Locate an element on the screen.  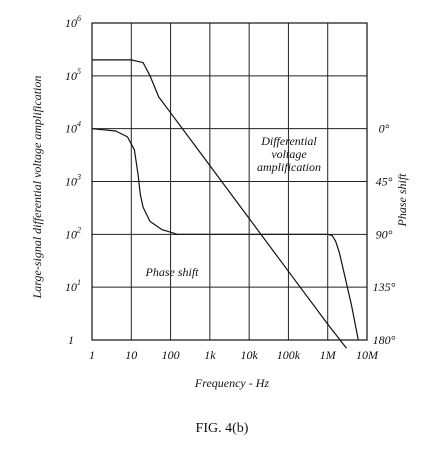
annotation-phase-shift: Phase shift is located at coordinates (172, 272).